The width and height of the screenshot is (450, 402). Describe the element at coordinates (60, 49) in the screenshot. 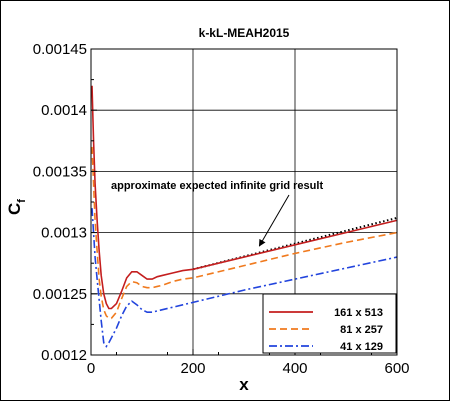

I see `y-tick-label: 0.00145` at that location.